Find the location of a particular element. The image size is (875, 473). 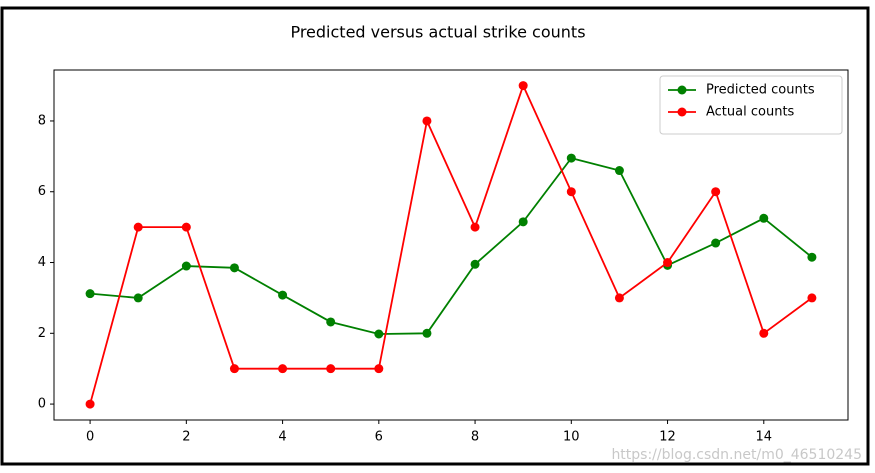

y-tick-label: 6 is located at coordinates (42, 191).